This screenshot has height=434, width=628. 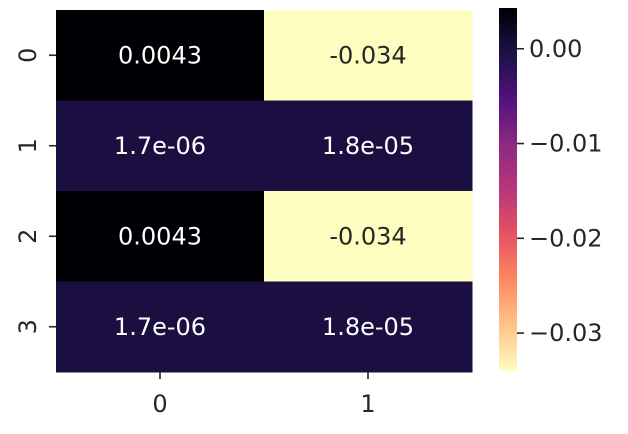 I want to click on heatmap-cell-r1-c1, so click(x=368, y=146).